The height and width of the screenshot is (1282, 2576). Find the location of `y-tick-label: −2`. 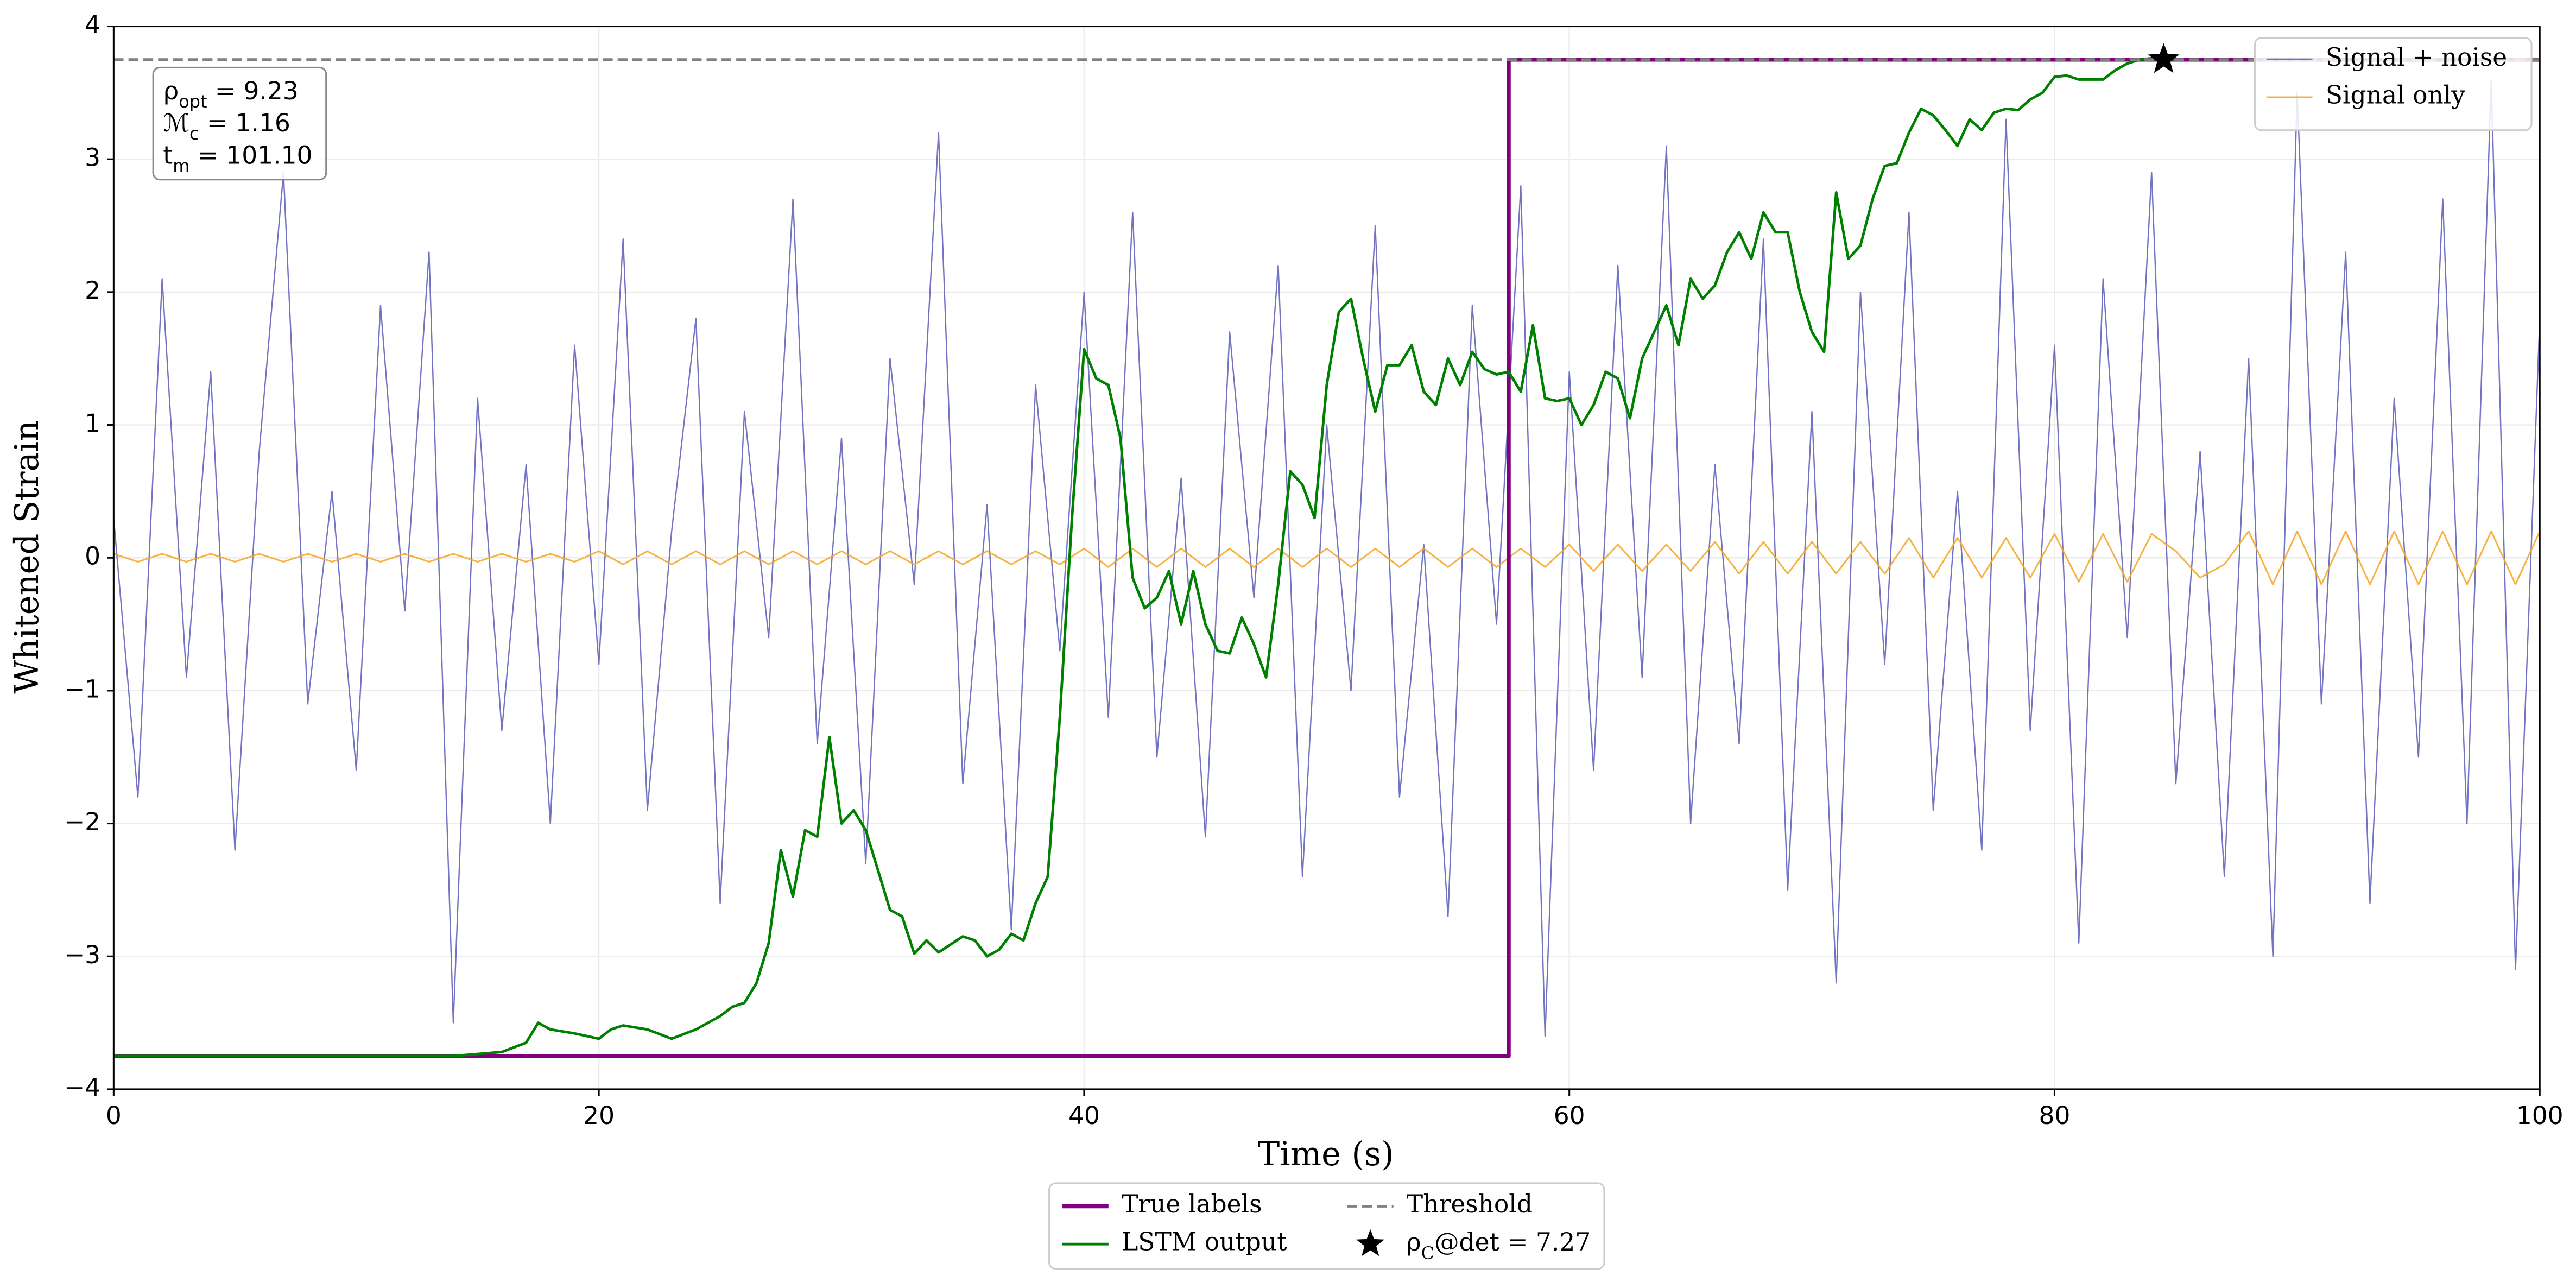

y-tick-label: −2 is located at coordinates (82, 821).